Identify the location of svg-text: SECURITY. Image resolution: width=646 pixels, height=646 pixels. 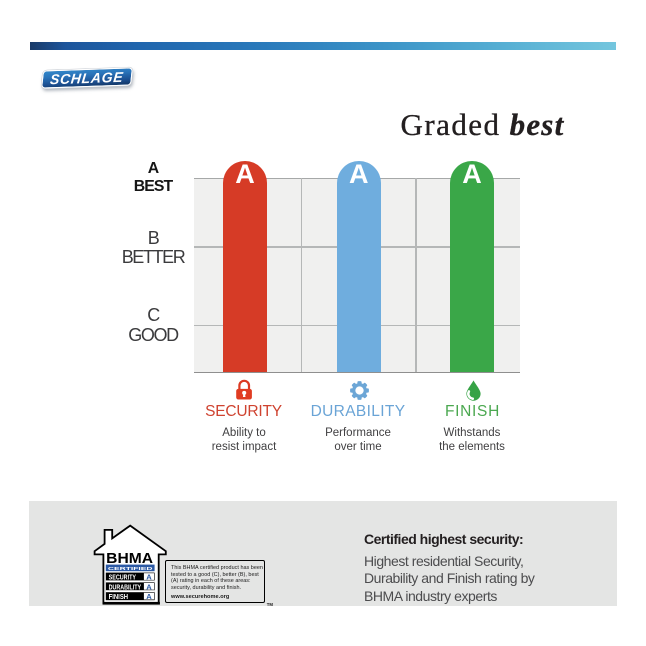
(123, 577).